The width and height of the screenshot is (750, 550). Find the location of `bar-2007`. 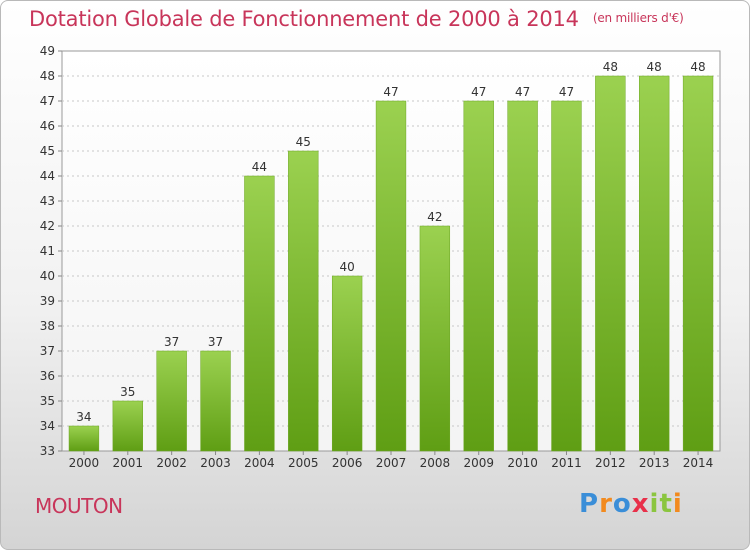

bar-2007 is located at coordinates (391, 276).